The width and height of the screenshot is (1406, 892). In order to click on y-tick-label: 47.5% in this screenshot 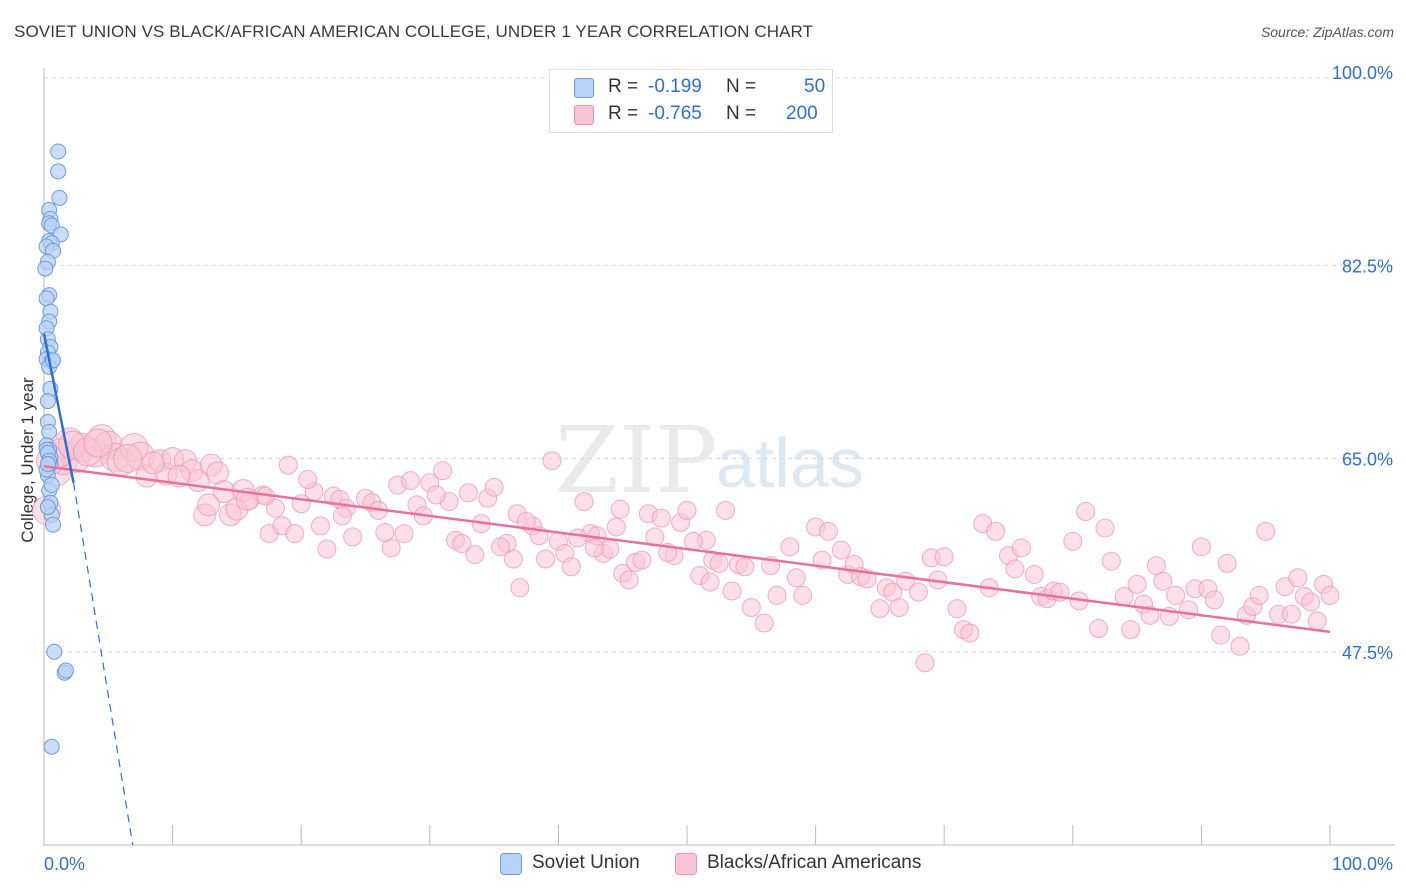, I will do `click(1367, 653)`.